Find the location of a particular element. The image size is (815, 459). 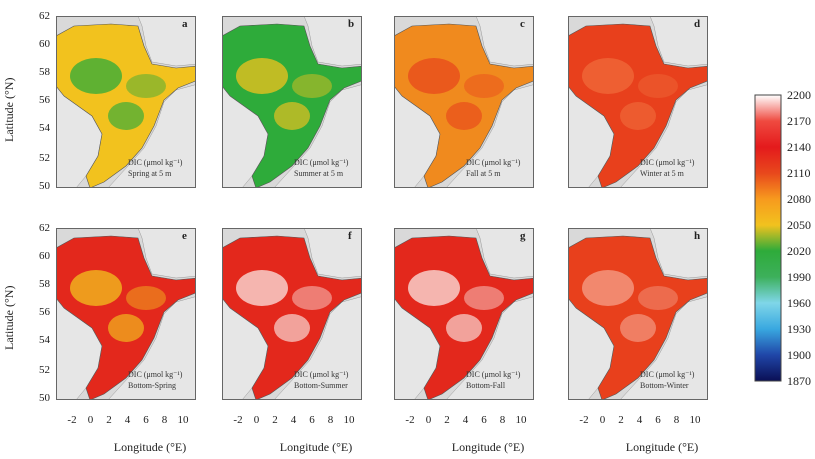

panel-letter: f is located at coordinates (350, 236).